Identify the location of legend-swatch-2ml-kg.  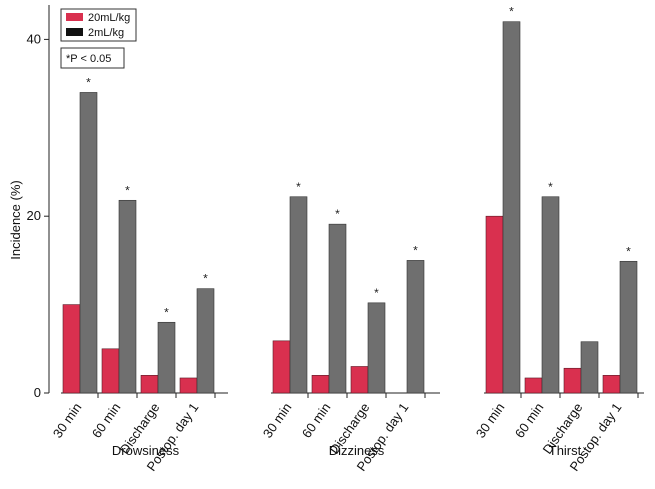
(74, 32).